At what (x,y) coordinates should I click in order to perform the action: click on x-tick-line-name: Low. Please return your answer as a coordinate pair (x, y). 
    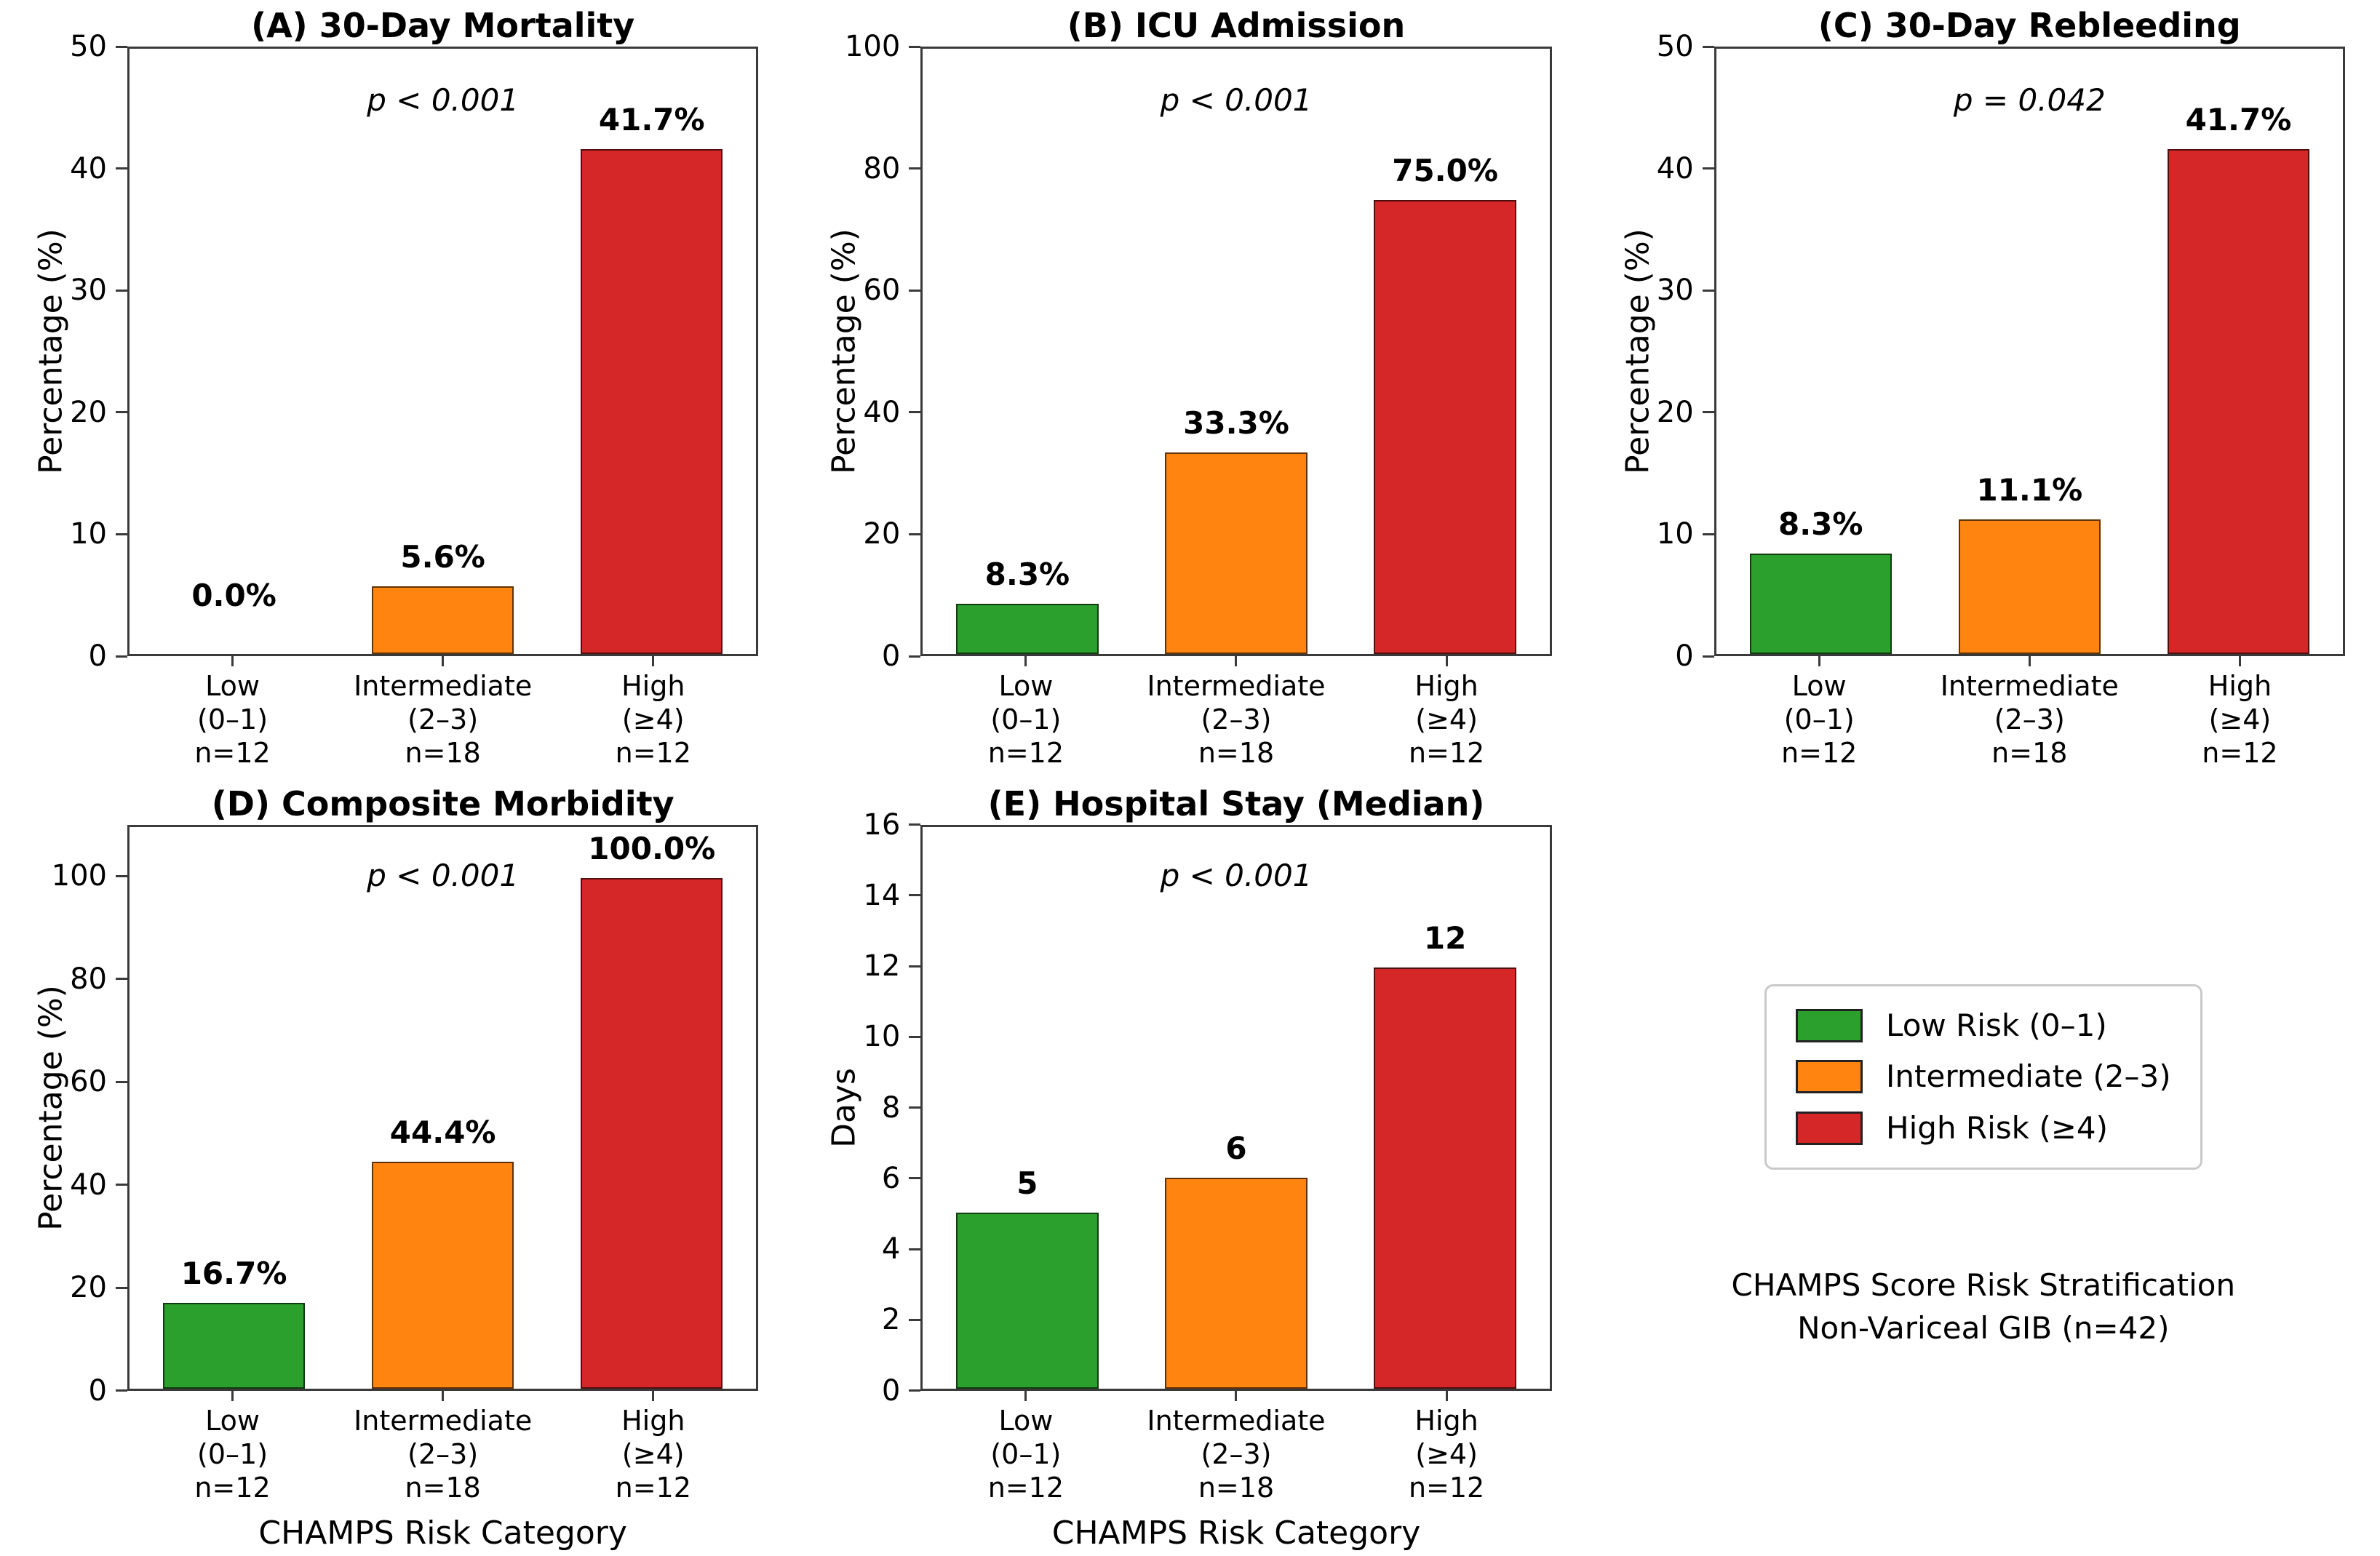
    Looking at the image, I should click on (1026, 1421).